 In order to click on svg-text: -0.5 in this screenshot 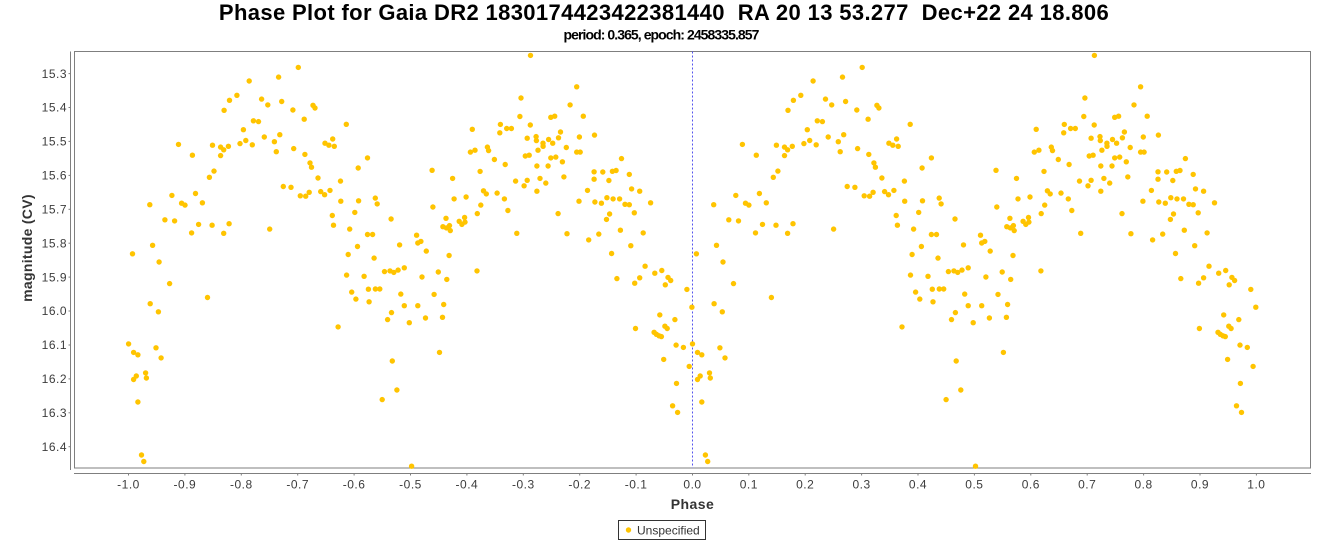, I will do `click(410, 485)`.